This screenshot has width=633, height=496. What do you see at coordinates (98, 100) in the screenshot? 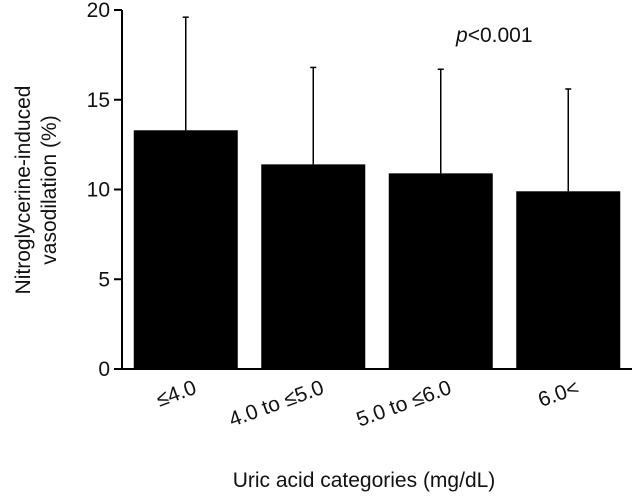
I see `y-tick-label: 15` at bounding box center [98, 100].